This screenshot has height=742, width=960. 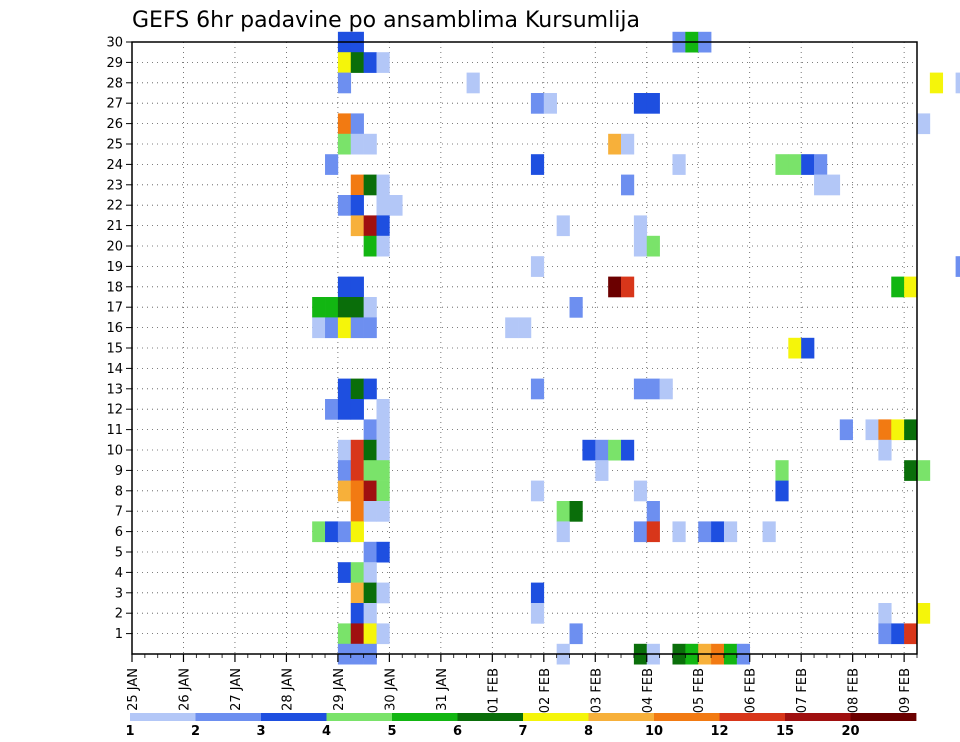 What do you see at coordinates (785, 731) in the screenshot?
I see `legend-label: 15` at bounding box center [785, 731].